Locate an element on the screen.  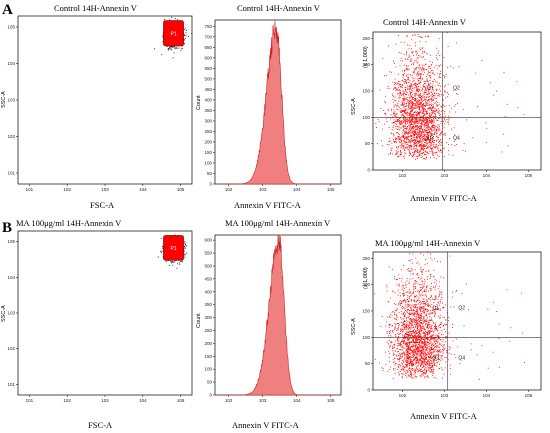
y-tick-label: 500 is located at coordinates (208, 78).